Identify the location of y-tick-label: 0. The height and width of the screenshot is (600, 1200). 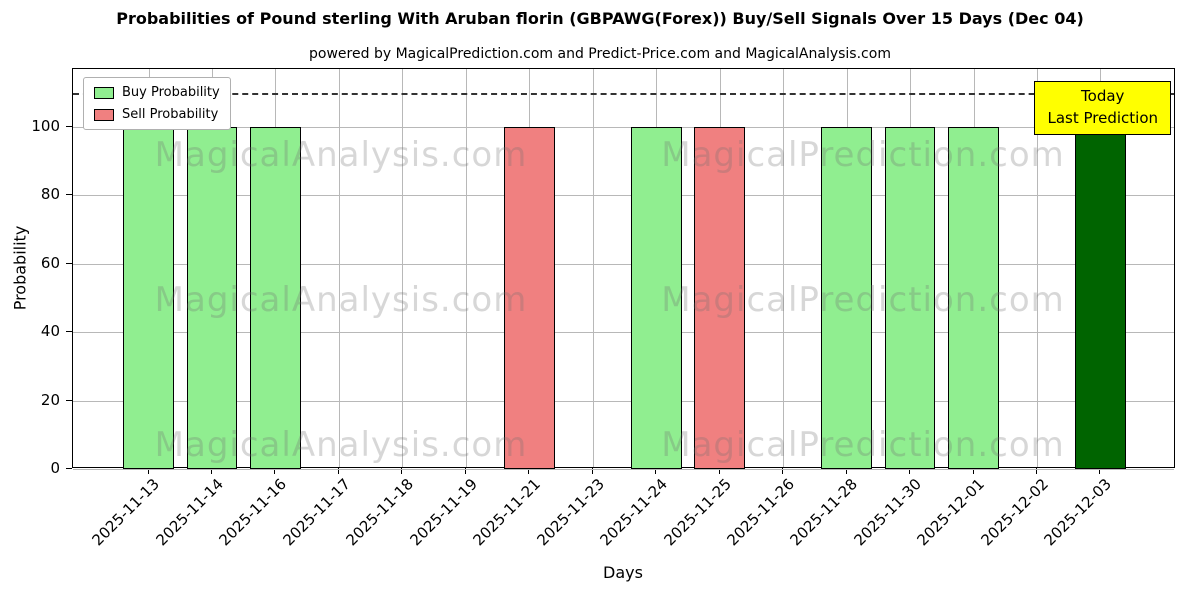
(55, 468).